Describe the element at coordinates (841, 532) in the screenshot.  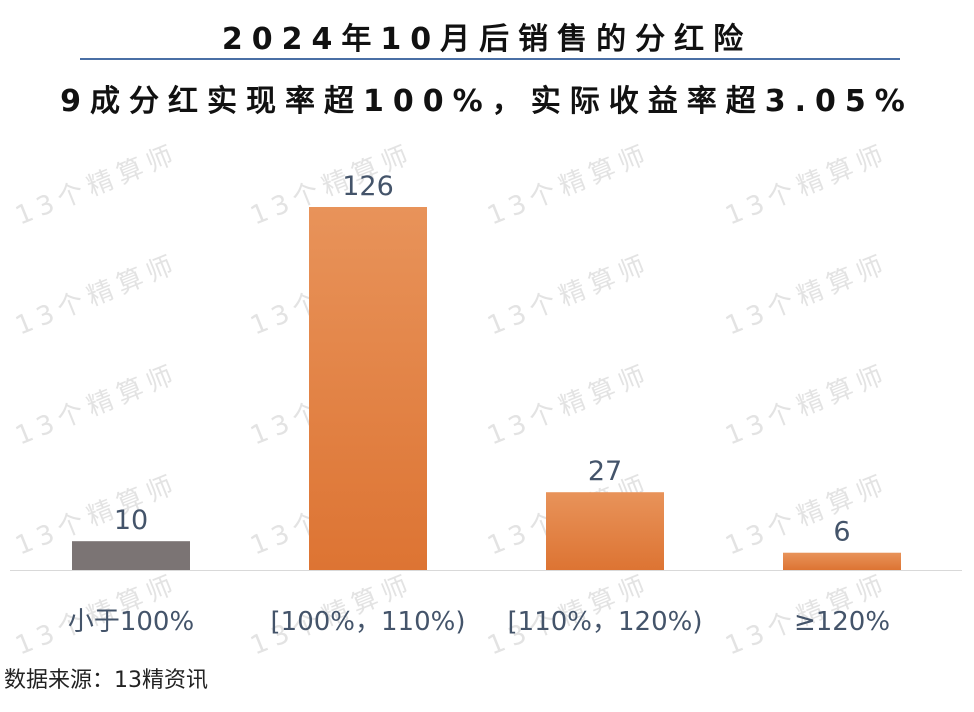
I see `data-label: 6` at that location.